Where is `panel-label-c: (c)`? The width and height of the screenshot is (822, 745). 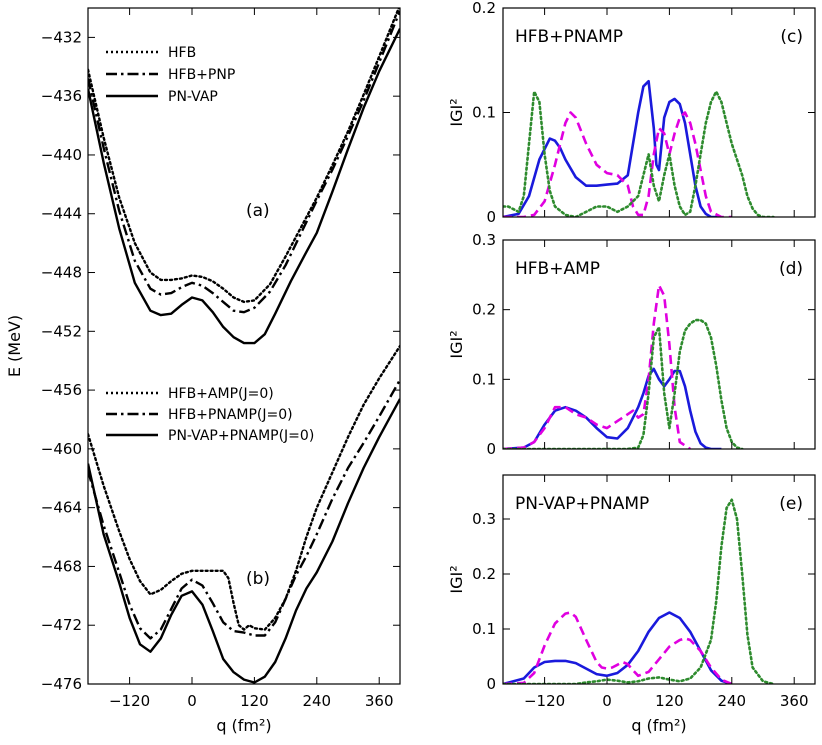 panel-label-c: (c) is located at coordinates (791, 37).